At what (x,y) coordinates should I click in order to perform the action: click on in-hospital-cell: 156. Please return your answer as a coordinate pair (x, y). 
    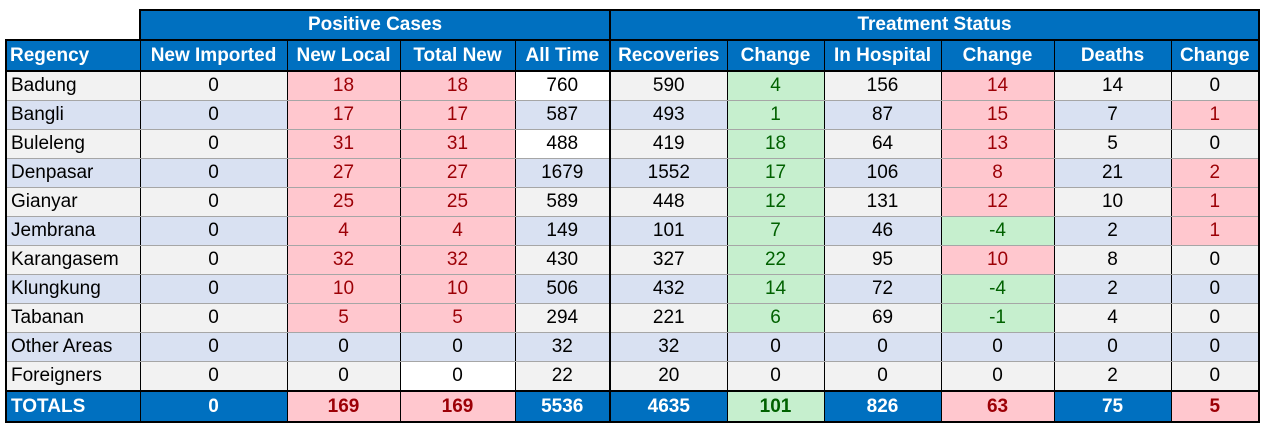
    Looking at the image, I should click on (882, 85).